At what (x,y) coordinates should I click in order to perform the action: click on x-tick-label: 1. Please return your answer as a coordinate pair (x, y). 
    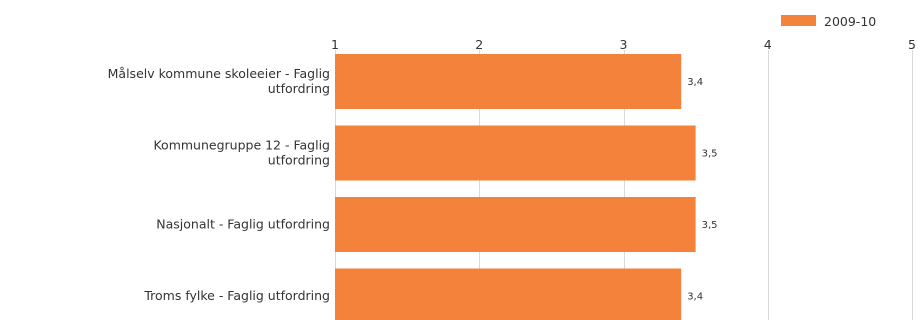
    Looking at the image, I should click on (335, 44).